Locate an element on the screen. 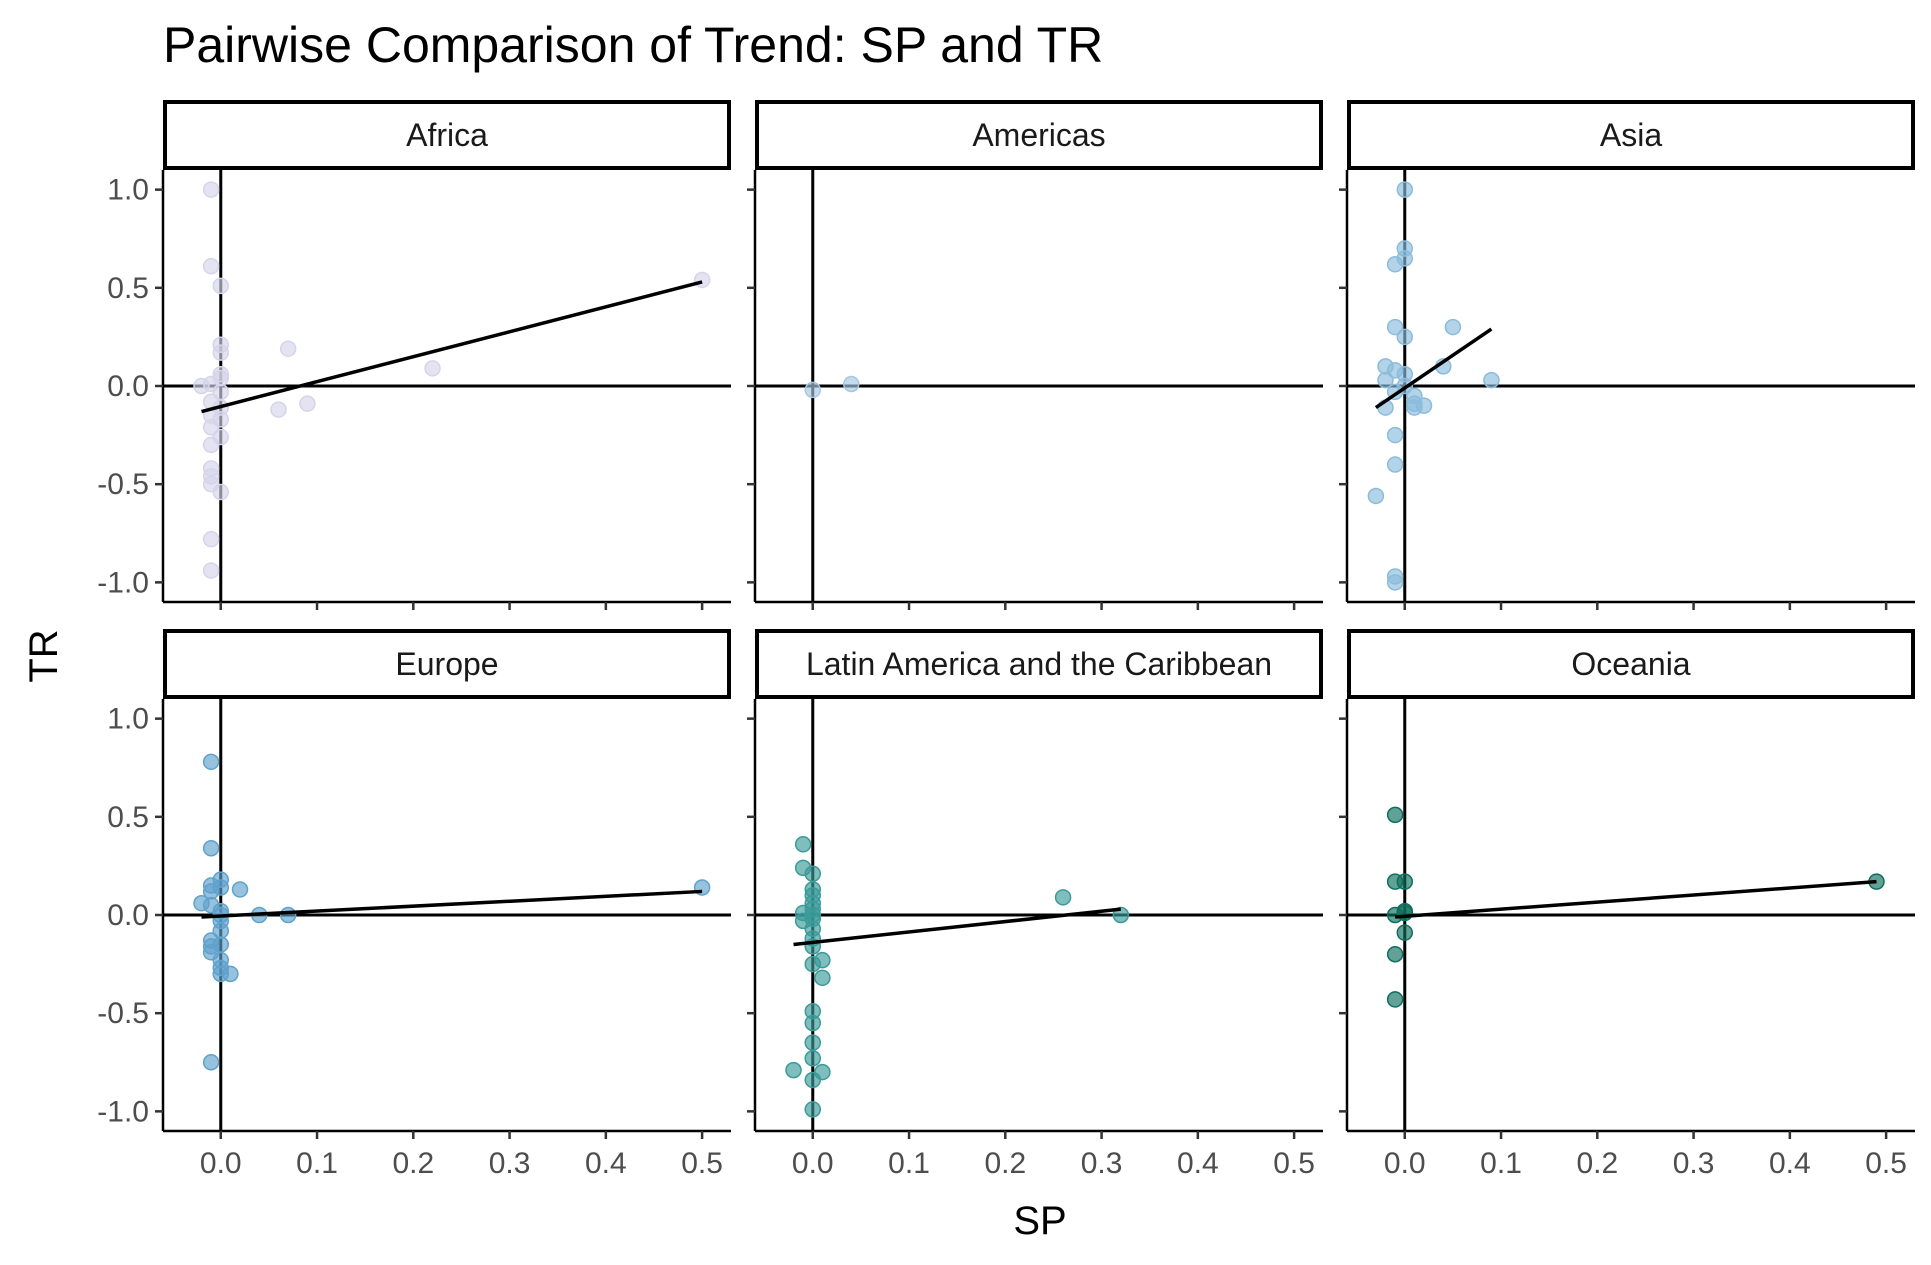  x-axis-title: SP is located at coordinates (1039, 1221).